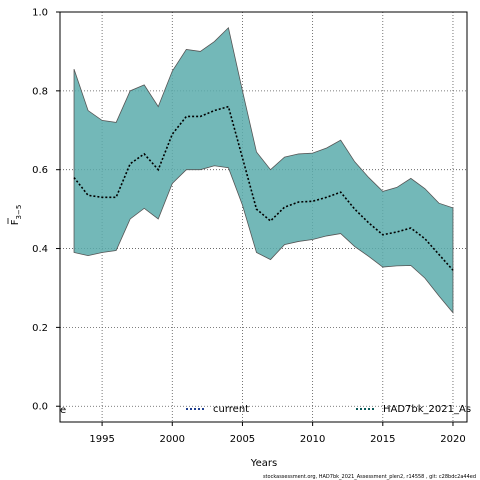  Describe the element at coordinates (40, 328) in the screenshot. I see `y-tick-label-0.2: 0.2` at that location.